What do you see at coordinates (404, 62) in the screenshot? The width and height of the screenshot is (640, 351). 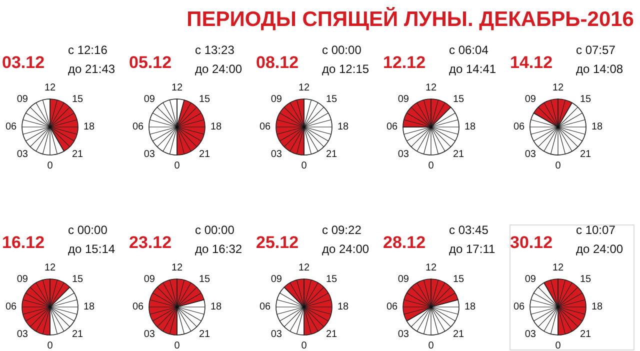 I see `chart-title: 12.12` at bounding box center [404, 62].